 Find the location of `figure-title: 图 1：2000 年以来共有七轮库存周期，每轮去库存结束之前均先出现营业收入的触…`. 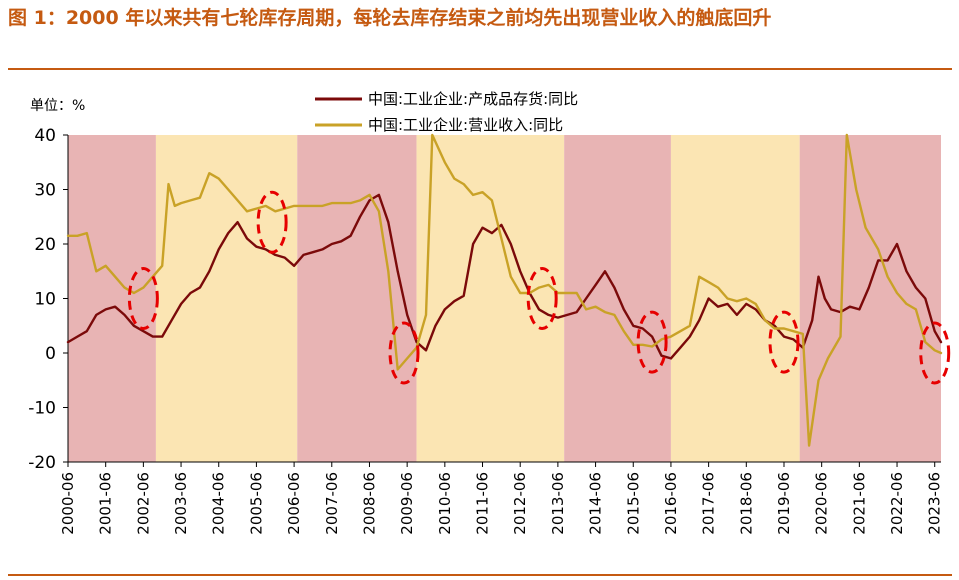

figure-title: 图 1：2000 年以来共有七轮库存周期，每轮去库存结束之前均先出现营业收入的触… is located at coordinates (390, 18).